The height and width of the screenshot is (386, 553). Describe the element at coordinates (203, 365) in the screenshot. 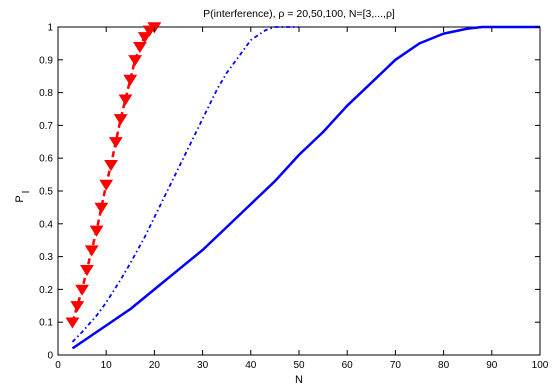

I see `x-tick-label: 30` at that location.